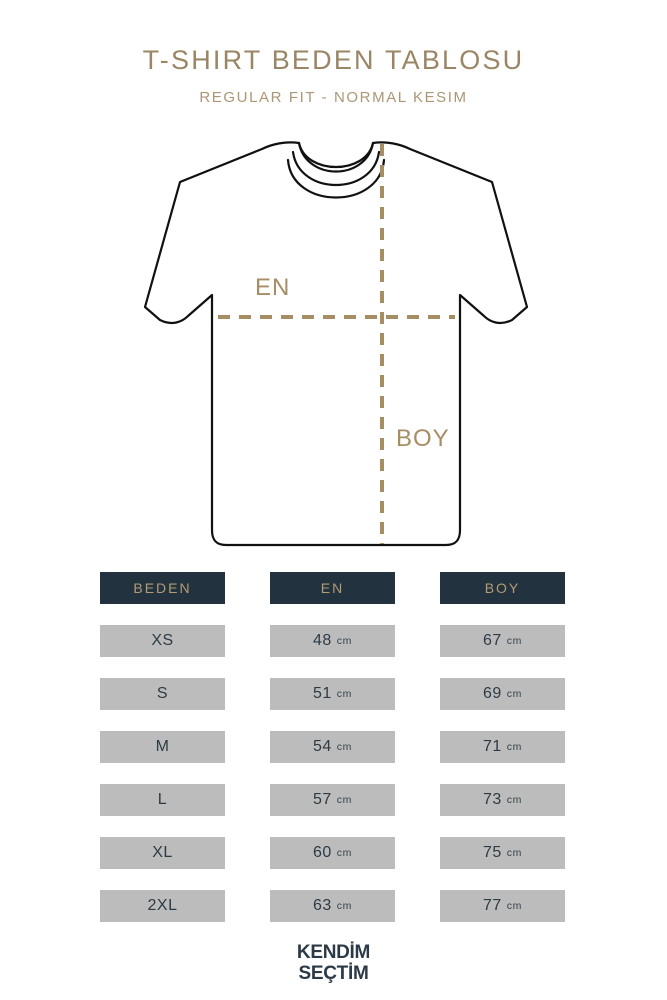 The width and height of the screenshot is (667, 1000). What do you see at coordinates (322, 905) in the screenshot?
I see `cell-width-value: 63` at bounding box center [322, 905].